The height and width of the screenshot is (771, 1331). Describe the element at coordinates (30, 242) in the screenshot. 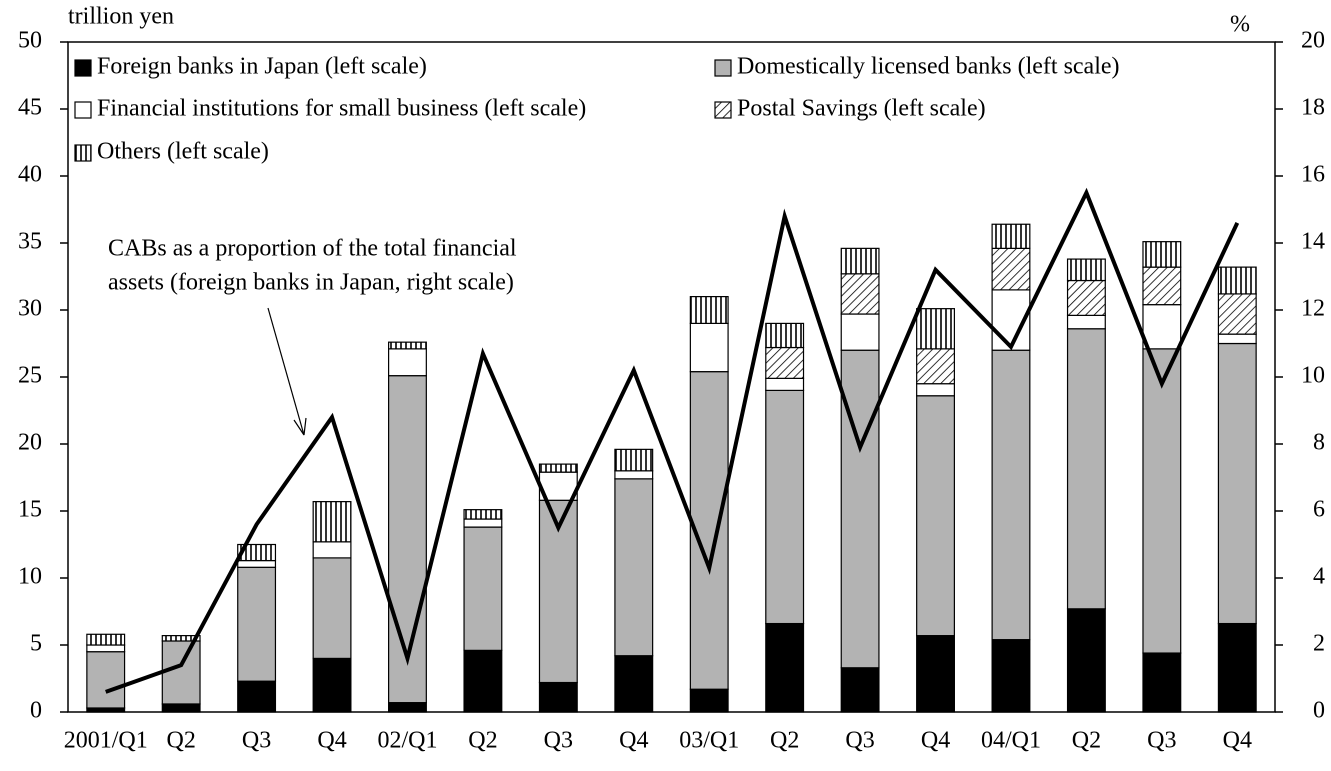

I see `y-tick-label: 35` at that location.